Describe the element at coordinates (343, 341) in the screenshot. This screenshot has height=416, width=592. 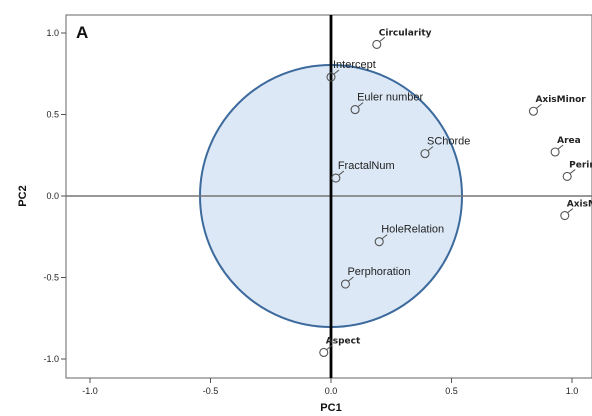
I see `loading-point-label: Aspect` at that location.